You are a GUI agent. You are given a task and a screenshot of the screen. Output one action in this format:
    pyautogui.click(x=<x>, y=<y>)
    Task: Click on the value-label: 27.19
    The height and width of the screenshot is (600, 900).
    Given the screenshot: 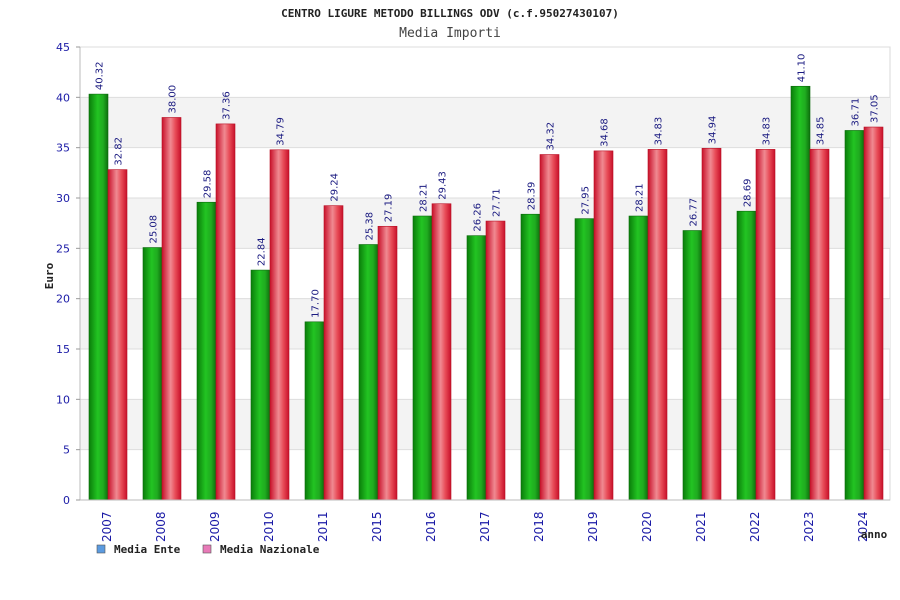 What is the action you would take?
    pyautogui.click(x=389, y=208)
    